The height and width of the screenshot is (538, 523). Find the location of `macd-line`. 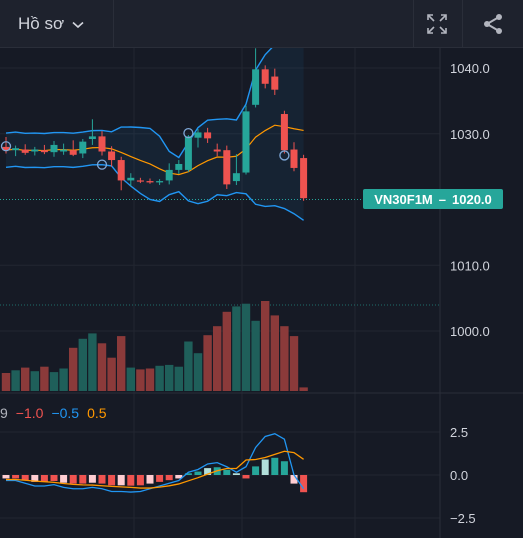

macd-line is located at coordinates (155, 463).